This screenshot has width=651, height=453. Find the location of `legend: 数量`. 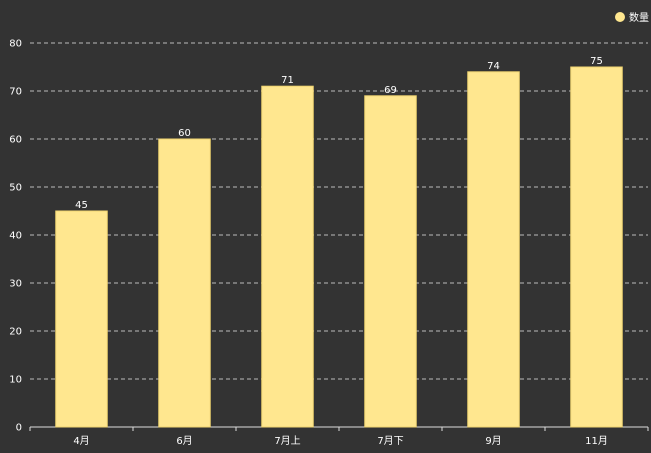

legend: 数量 is located at coordinates (632, 16).